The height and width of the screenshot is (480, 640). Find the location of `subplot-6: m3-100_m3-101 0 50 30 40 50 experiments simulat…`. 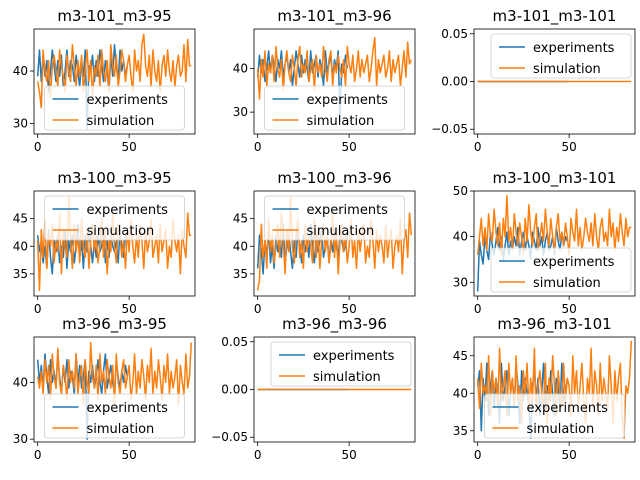

subplot-6: m3-100_m3-101 0 50 30 40 50 experiments simulat… is located at coordinates (544, 242).